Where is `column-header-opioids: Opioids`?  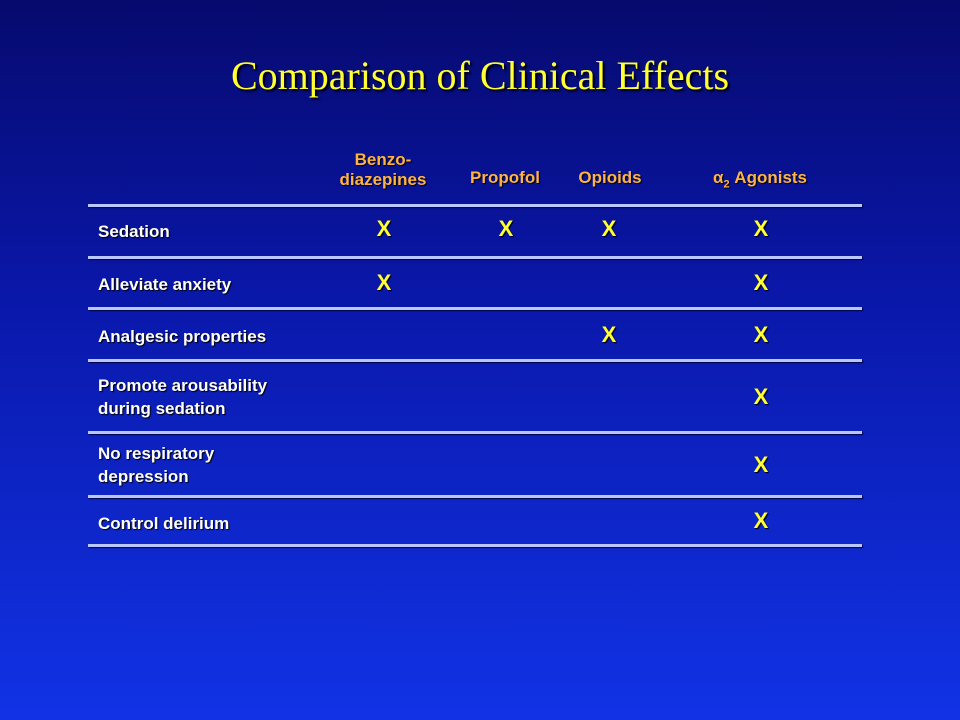 column-header-opioids: Opioids is located at coordinates (610, 178).